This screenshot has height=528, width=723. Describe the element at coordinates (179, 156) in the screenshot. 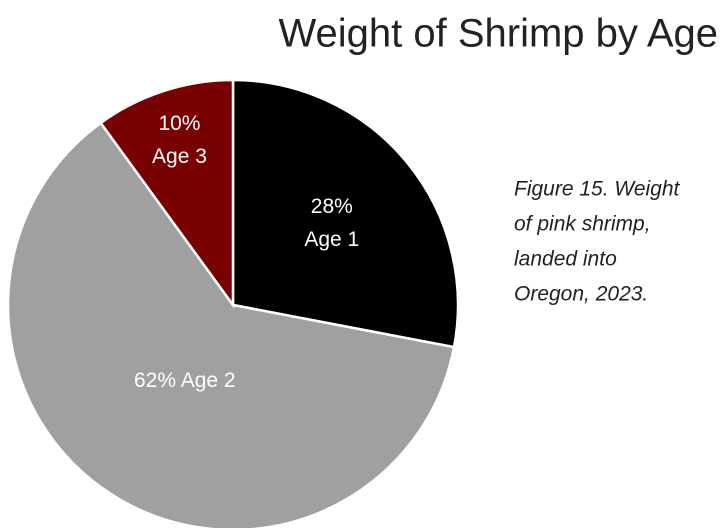

I see `category-label: Age 3` at that location.